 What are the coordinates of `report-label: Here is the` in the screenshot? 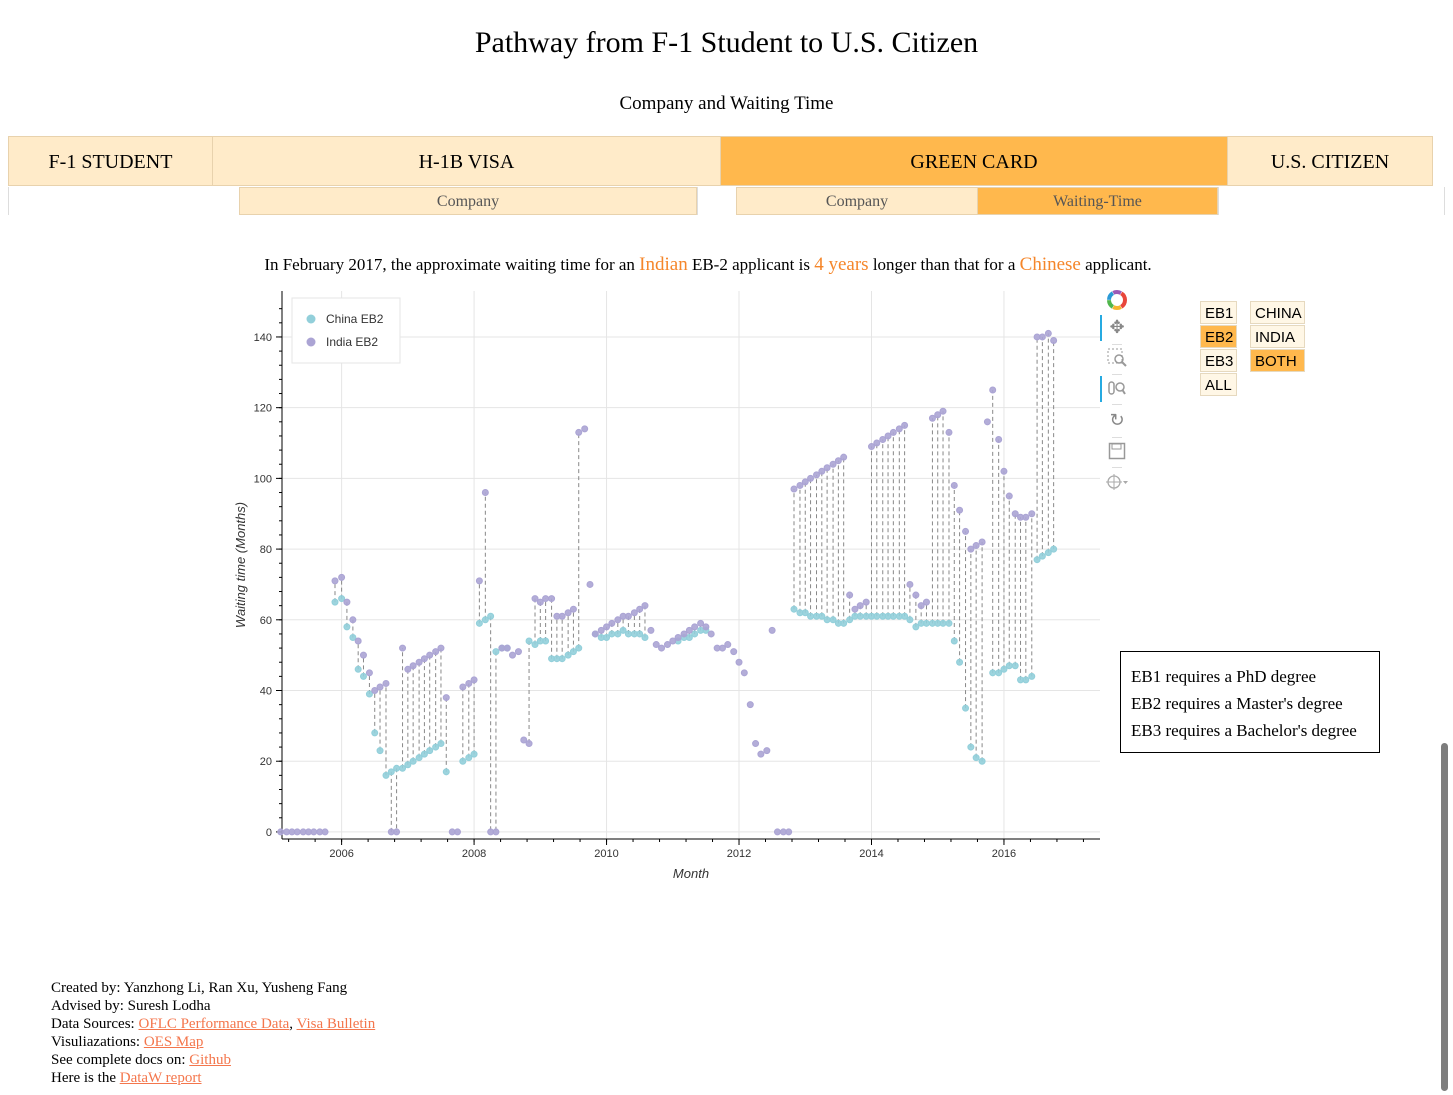 It's located at (85, 1078).